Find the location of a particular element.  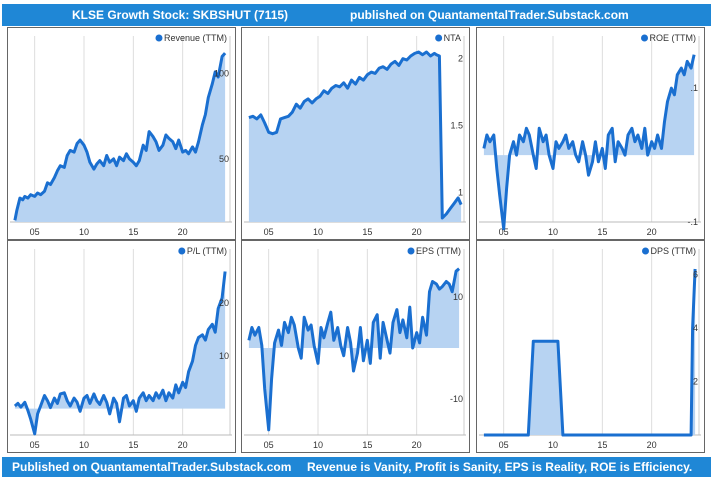

chart-dps-svg: 05 10 15 20 2 4 6 DPS (TTM) is located at coordinates (590, 348).